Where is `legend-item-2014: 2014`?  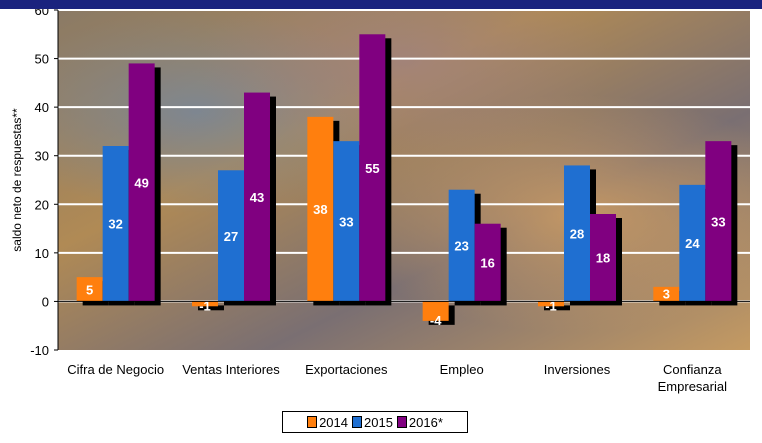
legend-item-2014: 2014 is located at coordinates (327, 422).